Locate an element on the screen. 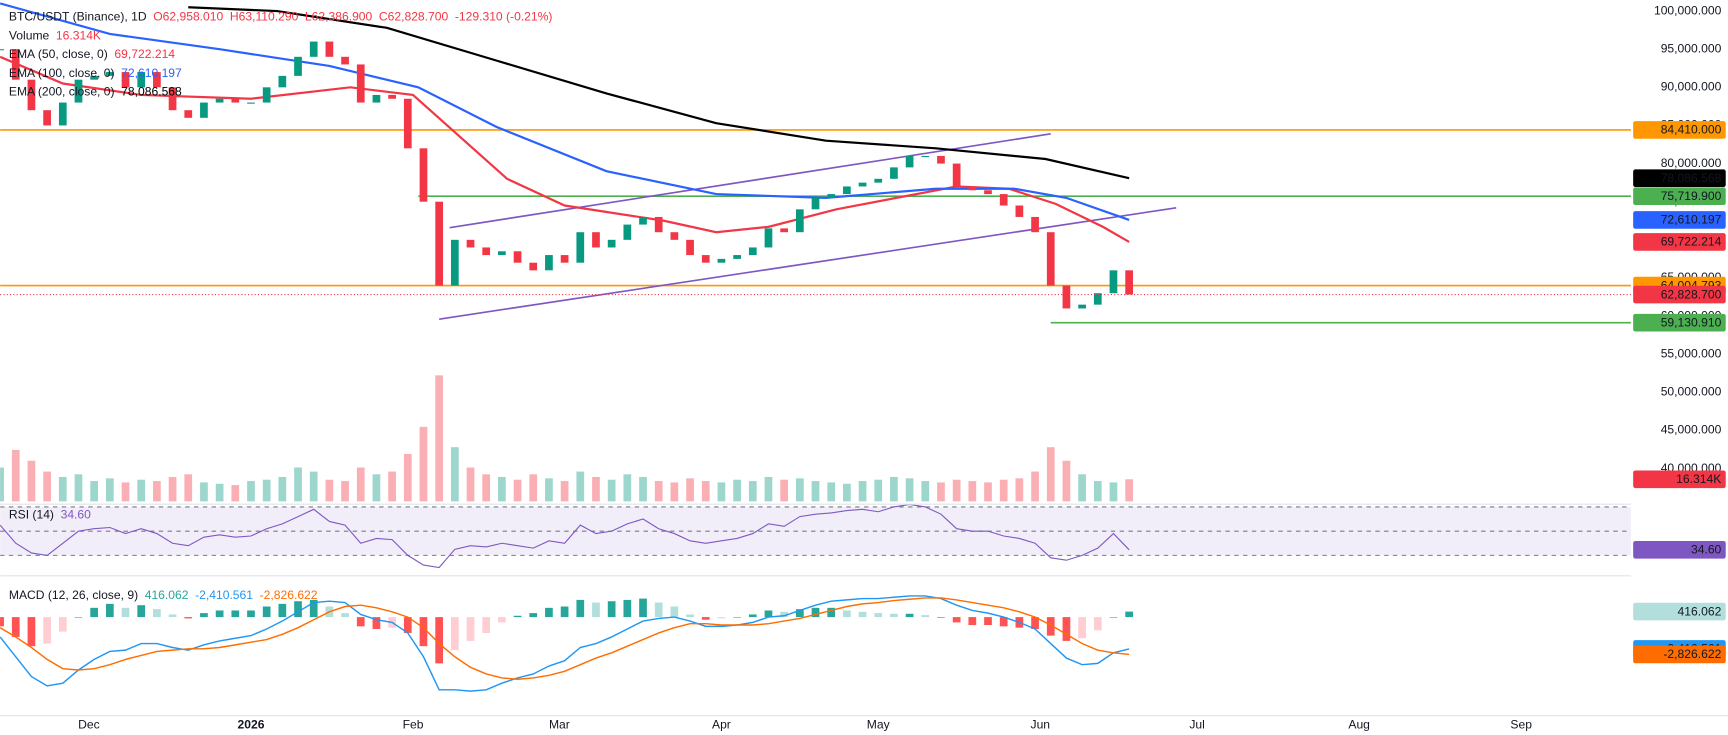  legend-text: -2,826.622 is located at coordinates (289, 595).